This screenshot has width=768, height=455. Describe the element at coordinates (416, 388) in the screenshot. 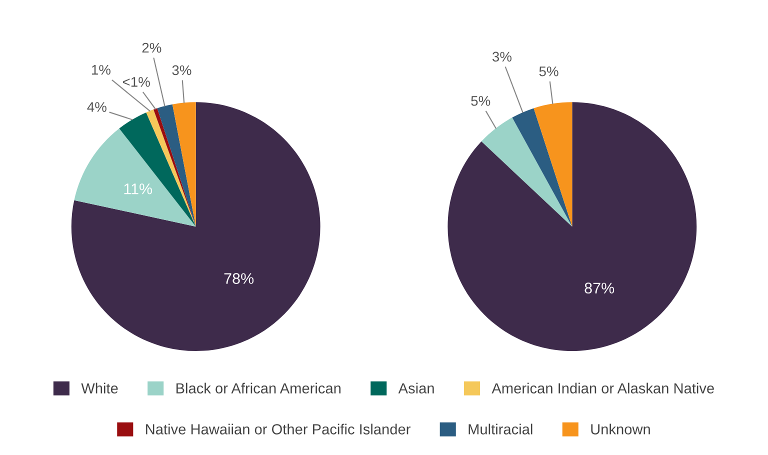

I see `legend-label: Asian` at that location.